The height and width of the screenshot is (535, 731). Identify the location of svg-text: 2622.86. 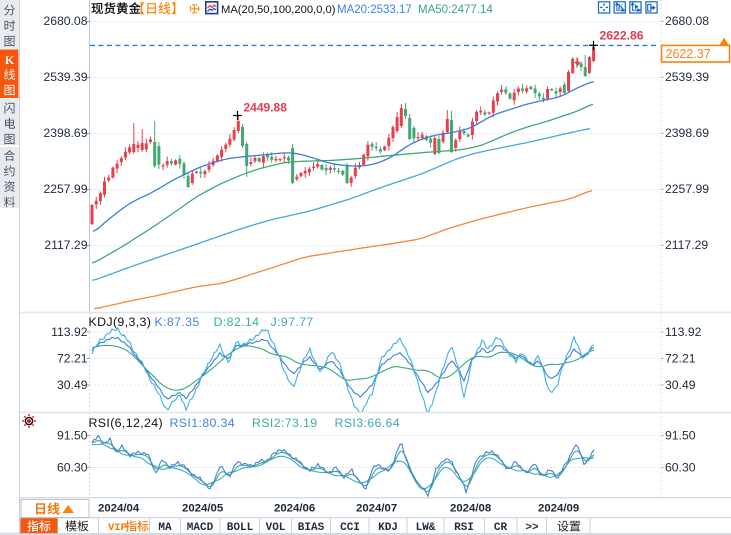
(622, 36).